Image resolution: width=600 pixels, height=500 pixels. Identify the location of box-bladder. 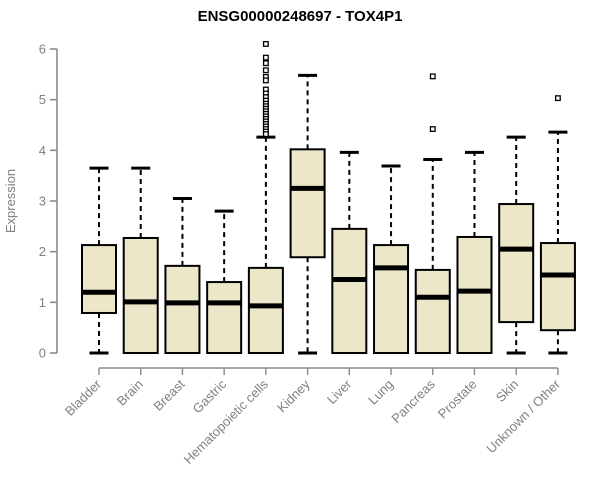
(99, 260).